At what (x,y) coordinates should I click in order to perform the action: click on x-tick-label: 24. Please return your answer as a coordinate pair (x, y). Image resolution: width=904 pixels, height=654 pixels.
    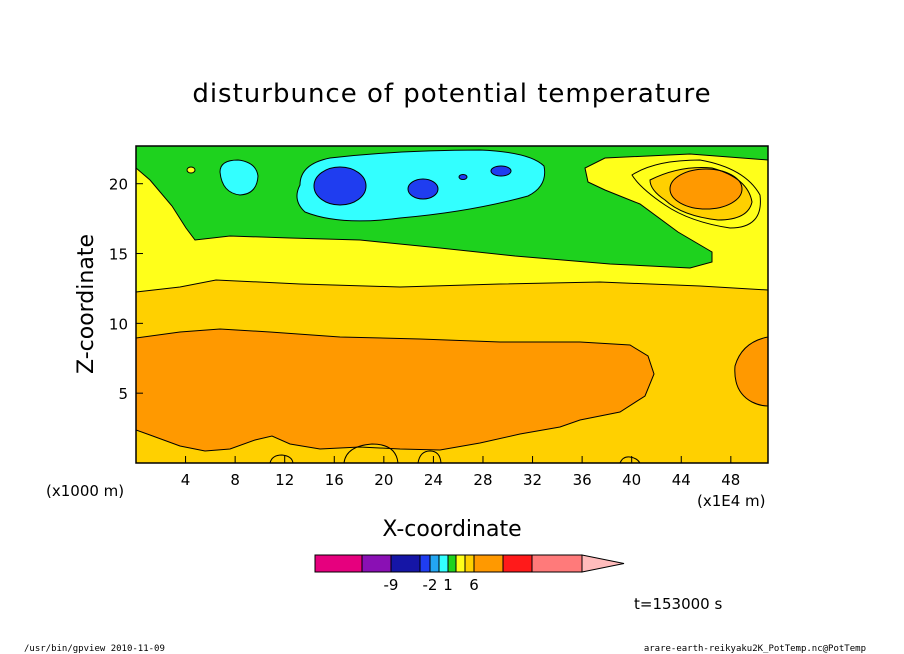
    Looking at the image, I should click on (433, 480).